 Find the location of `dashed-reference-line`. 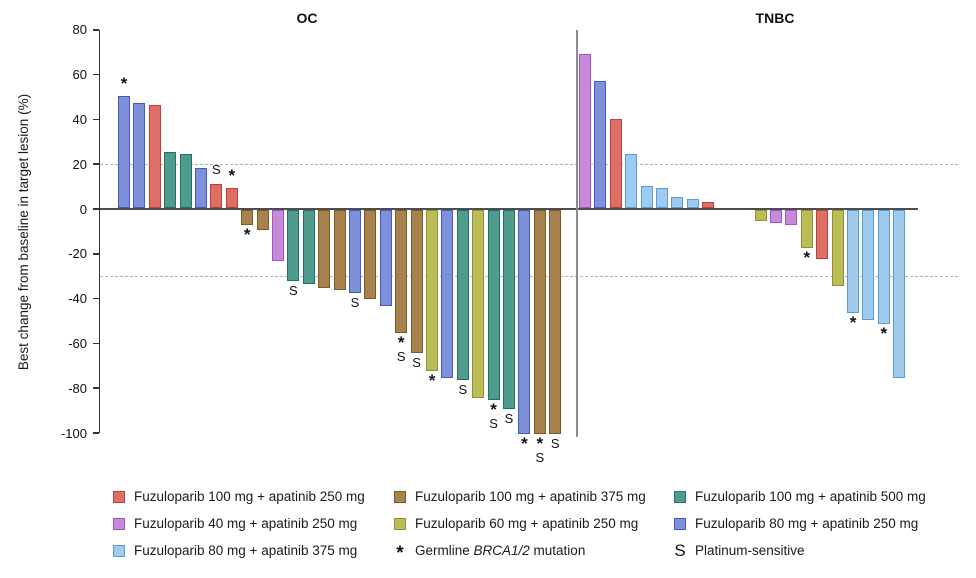

dashed-reference-line is located at coordinates (529, 165).